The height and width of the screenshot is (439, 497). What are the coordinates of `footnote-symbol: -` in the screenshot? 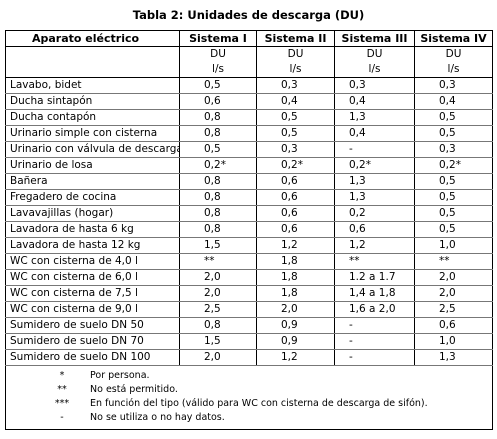 It's located at (62, 417).